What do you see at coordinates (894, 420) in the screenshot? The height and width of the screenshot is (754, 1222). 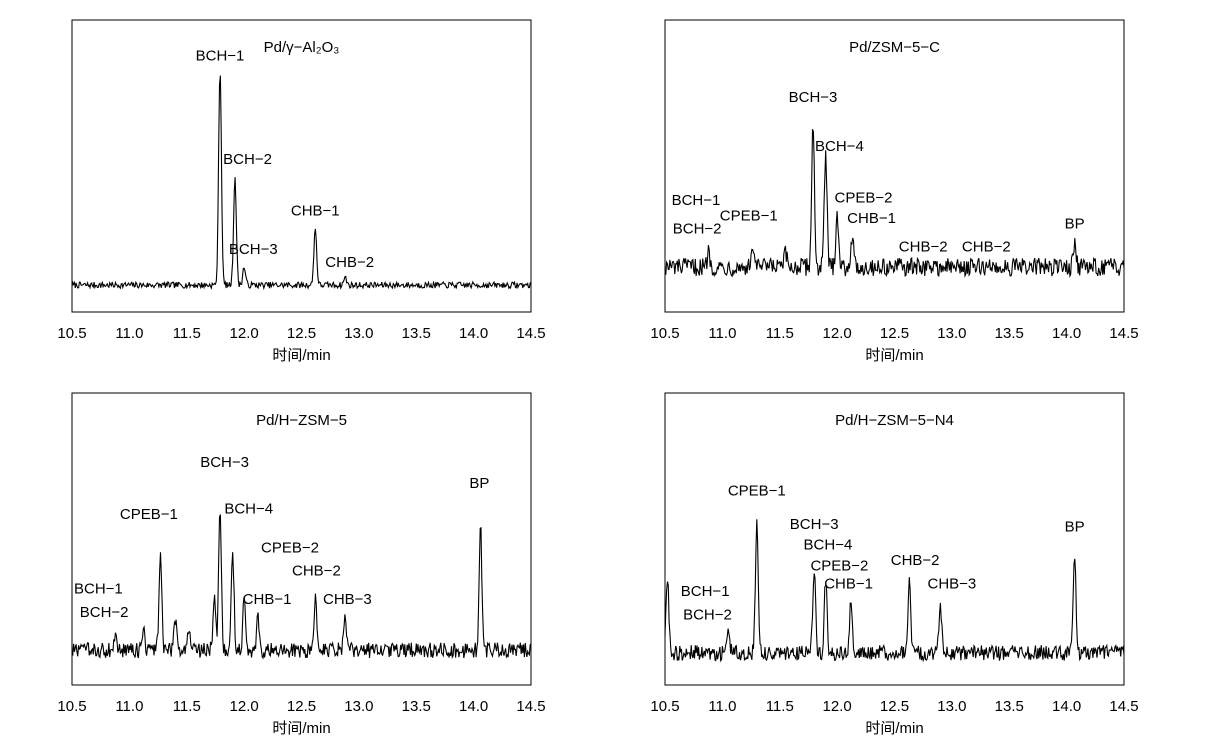 I see `chart-title: Pd/H−ZSM−5−N4` at bounding box center [894, 420].